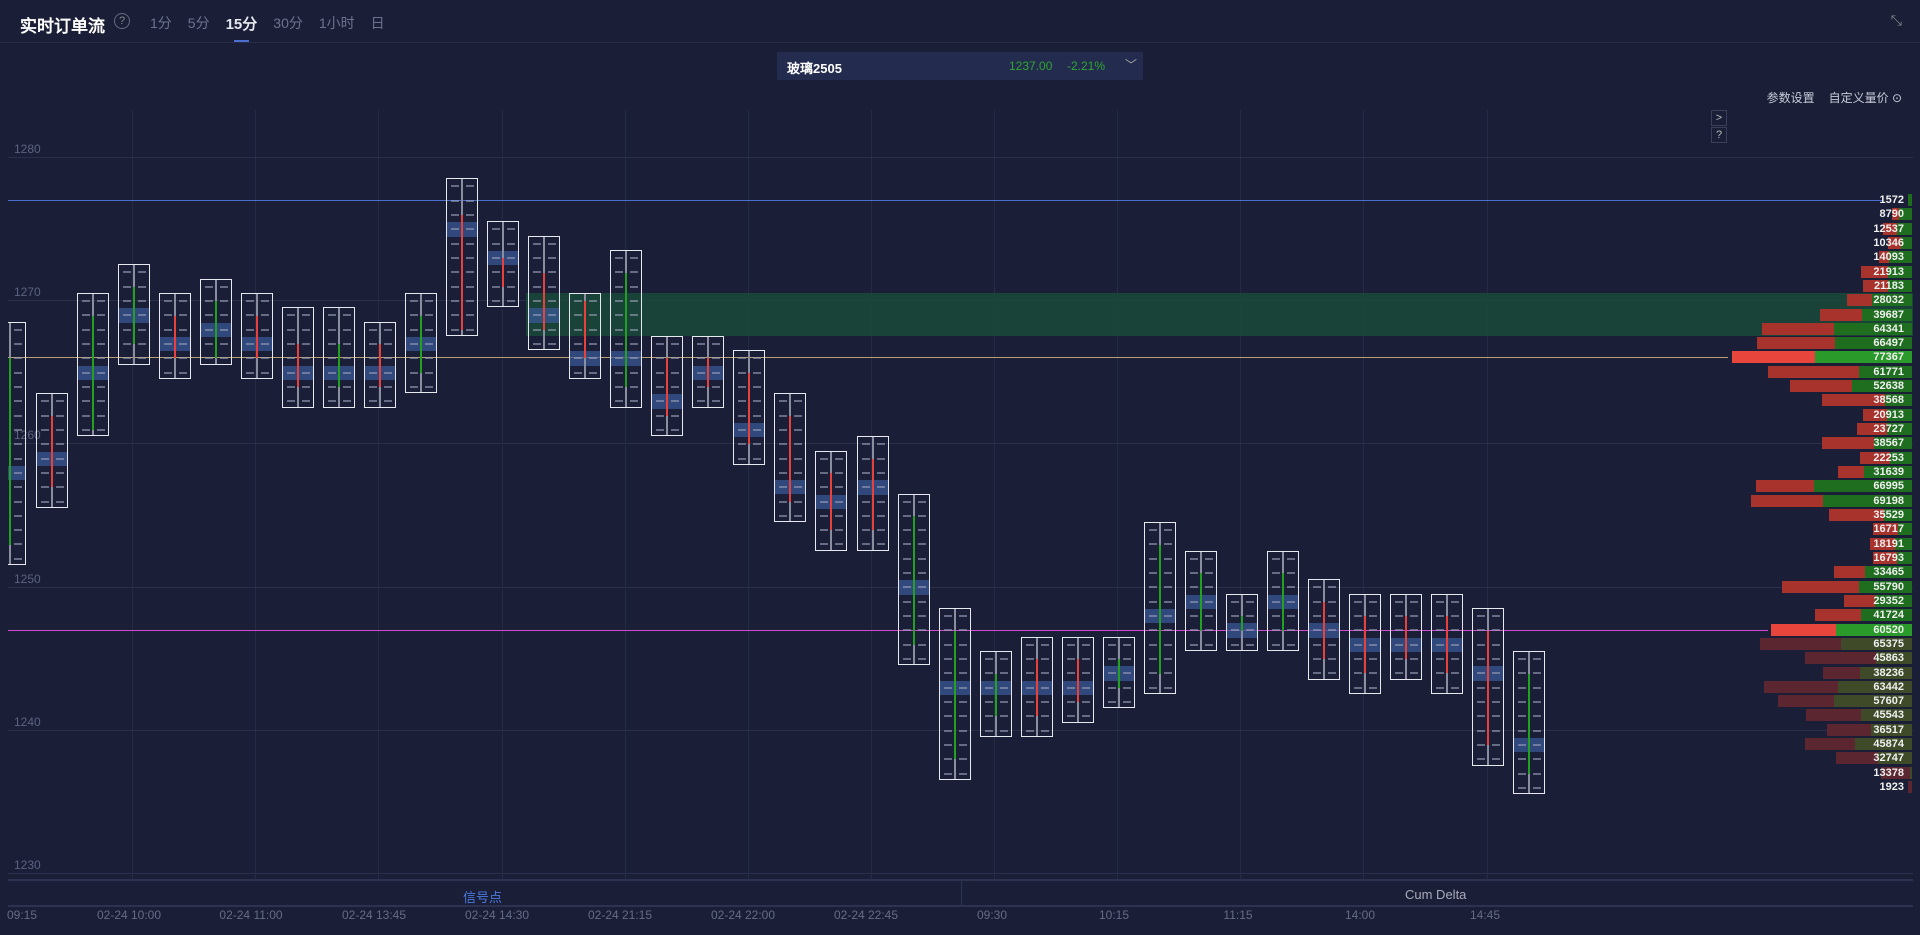 This screenshot has width=1920, height=935. What do you see at coordinates (241, 27) in the screenshot?
I see `tab-15min: 15分` at bounding box center [241, 27].